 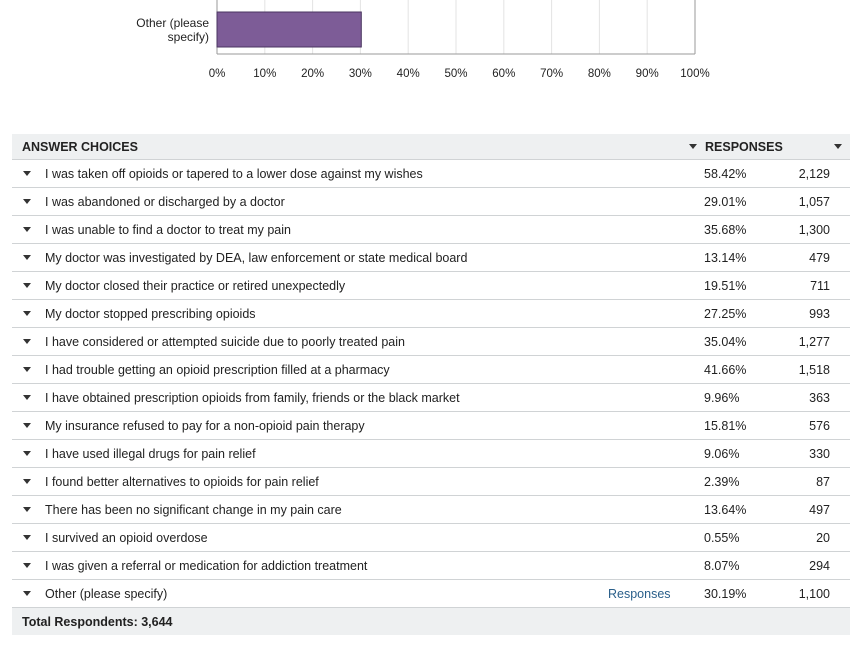 What do you see at coordinates (172, 30) in the screenshot?
I see `category-label: Other (please specify)` at bounding box center [172, 30].